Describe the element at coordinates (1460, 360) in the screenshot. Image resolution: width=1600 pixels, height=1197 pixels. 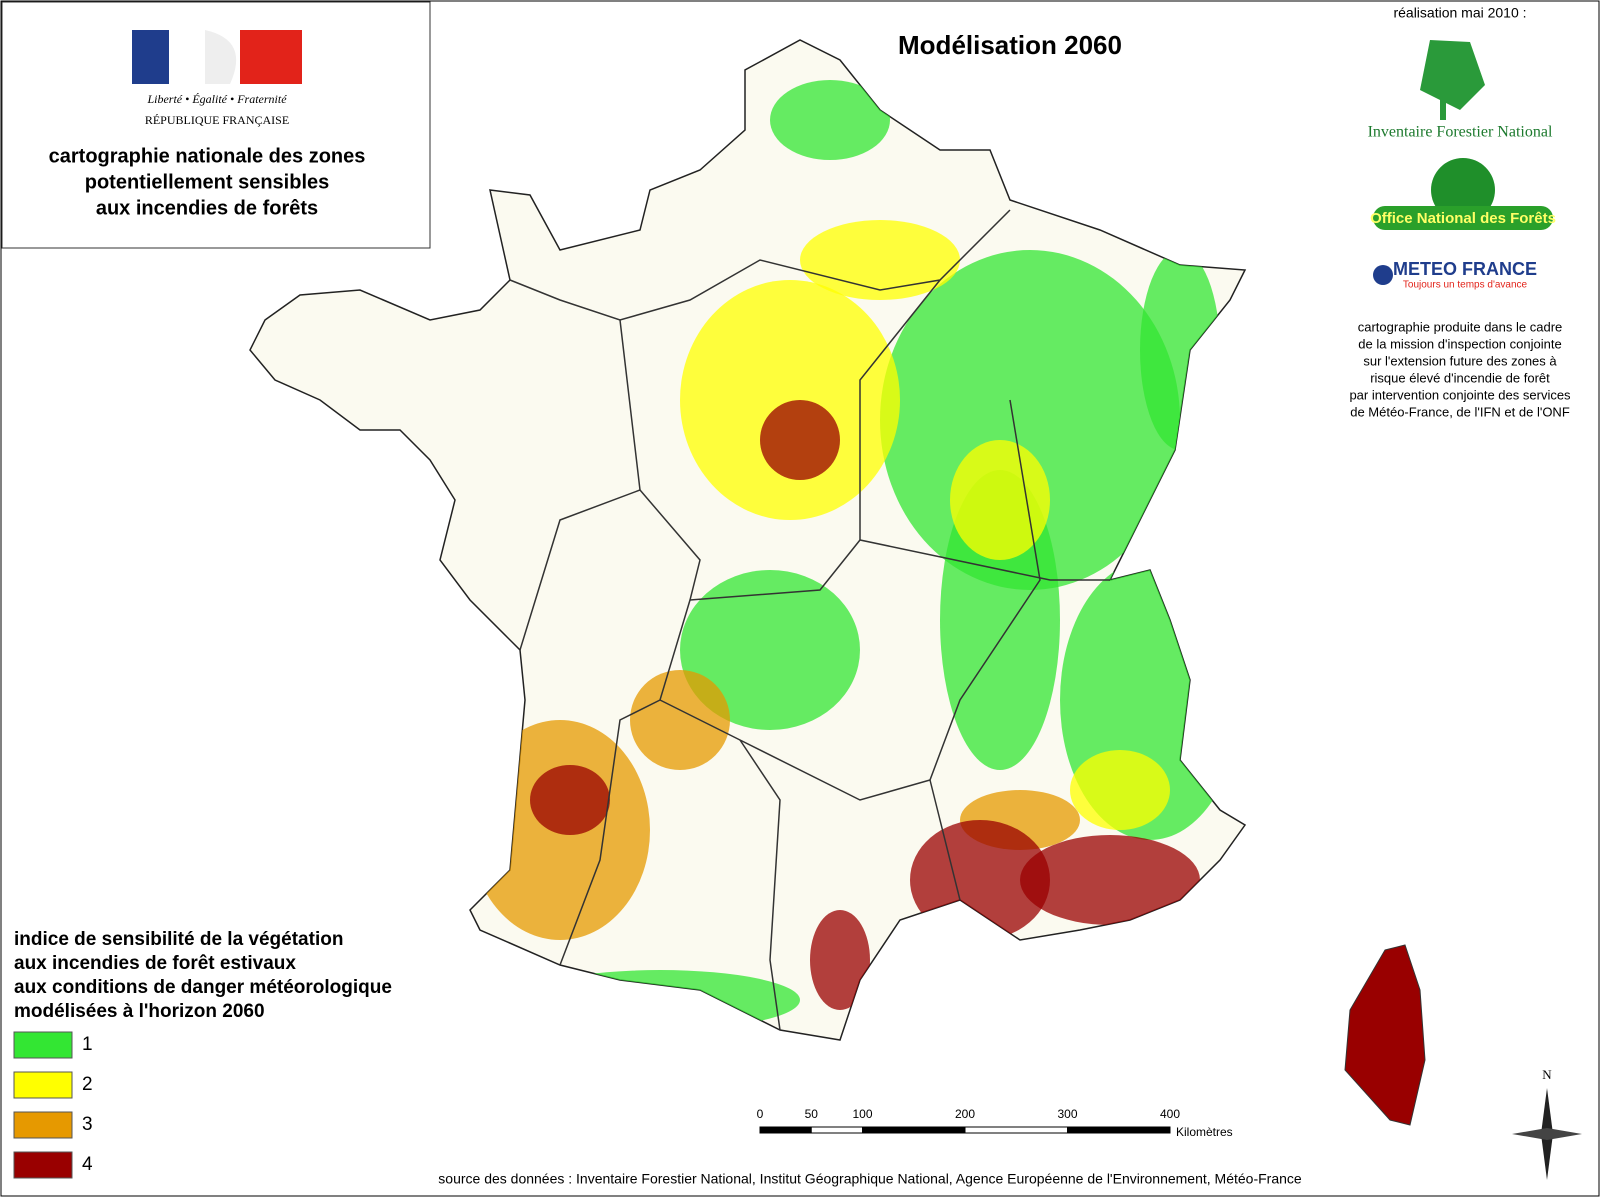
I see `credit-note-line: sur l'extension future des zones à` at that location.